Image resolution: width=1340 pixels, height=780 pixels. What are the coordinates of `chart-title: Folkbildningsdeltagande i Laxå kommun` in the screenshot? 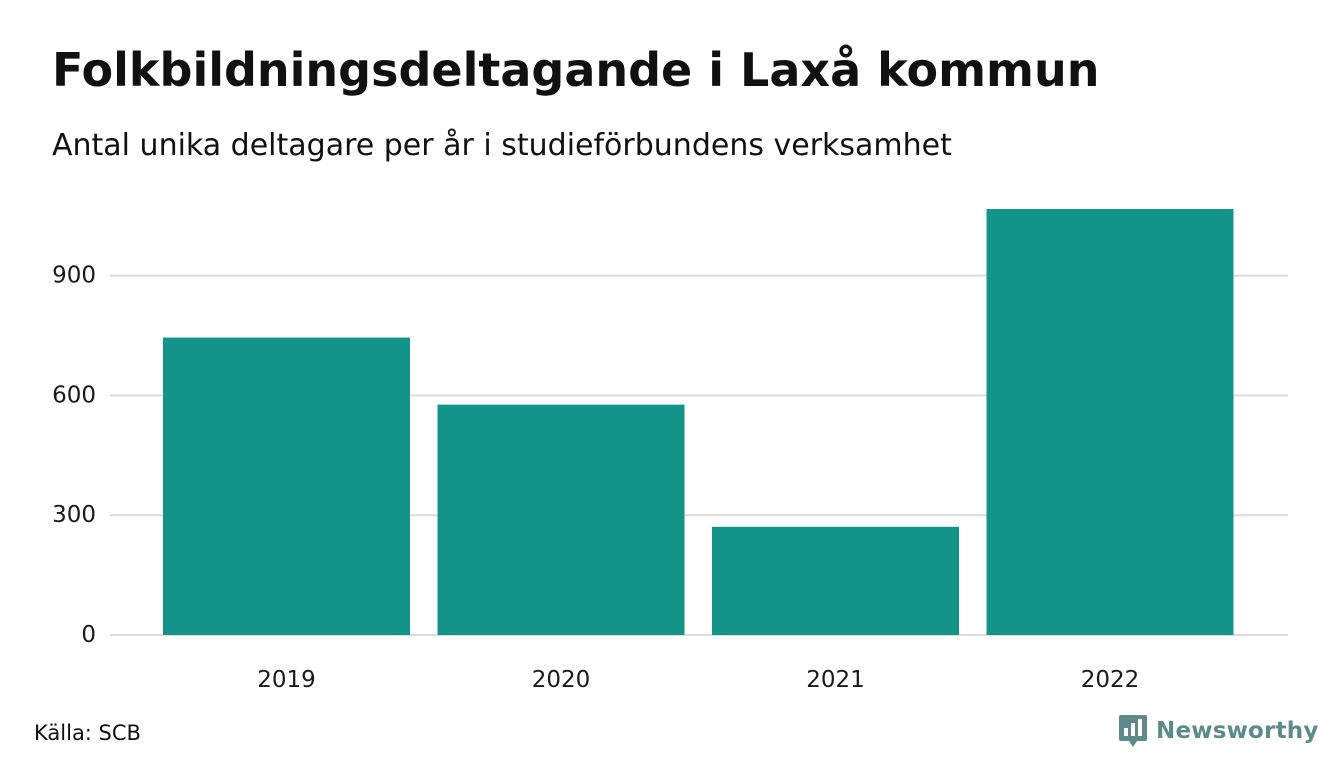 It's located at (576, 70).